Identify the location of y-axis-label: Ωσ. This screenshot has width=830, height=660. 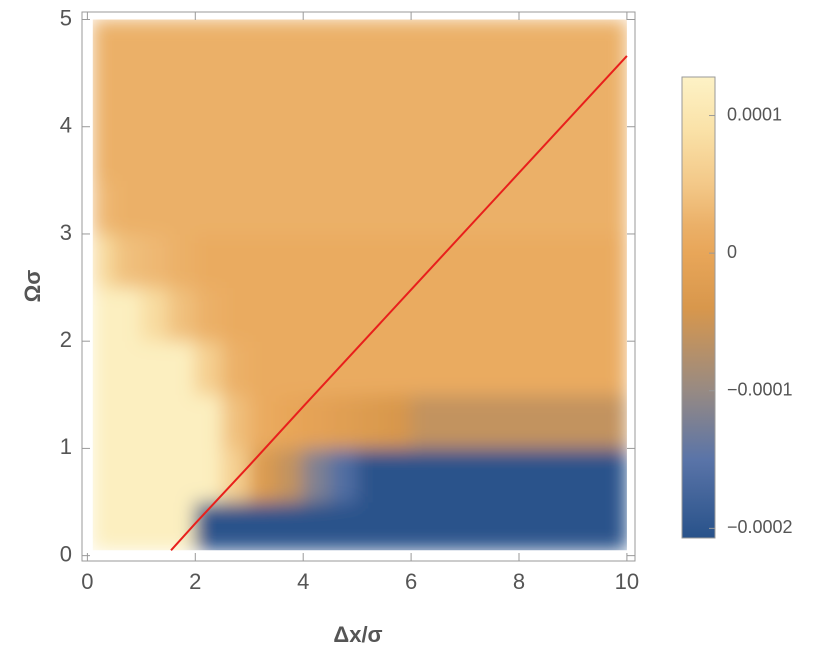
(32, 286).